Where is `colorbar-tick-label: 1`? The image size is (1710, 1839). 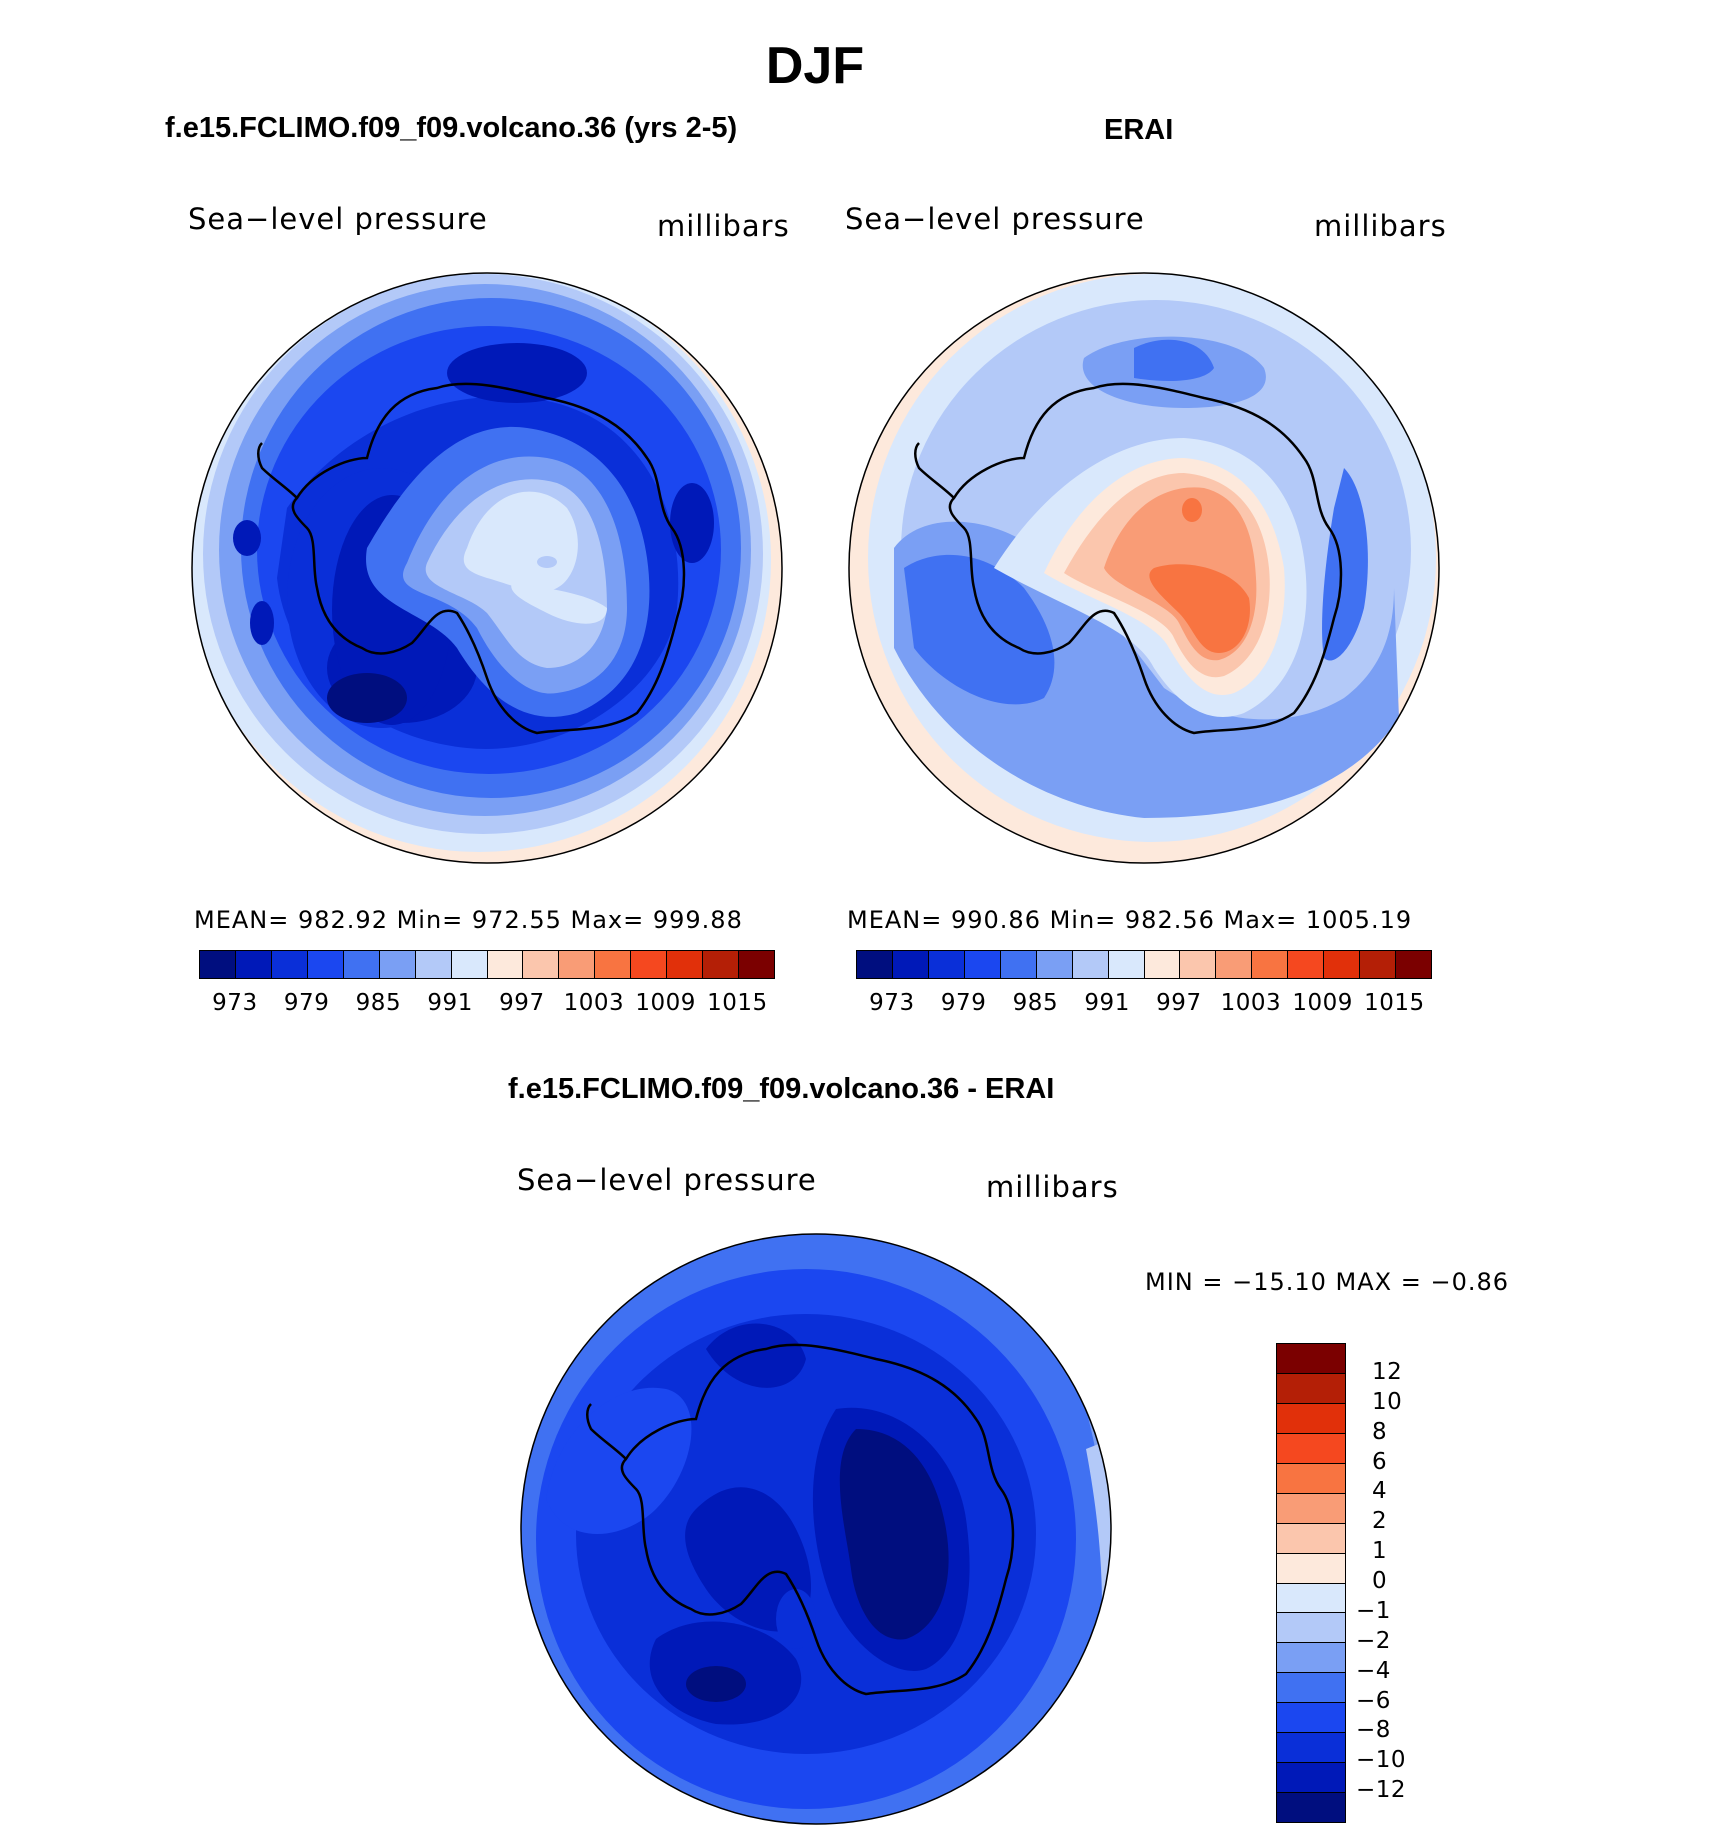 colorbar-tick-label: 1 is located at coordinates (1380, 1551).